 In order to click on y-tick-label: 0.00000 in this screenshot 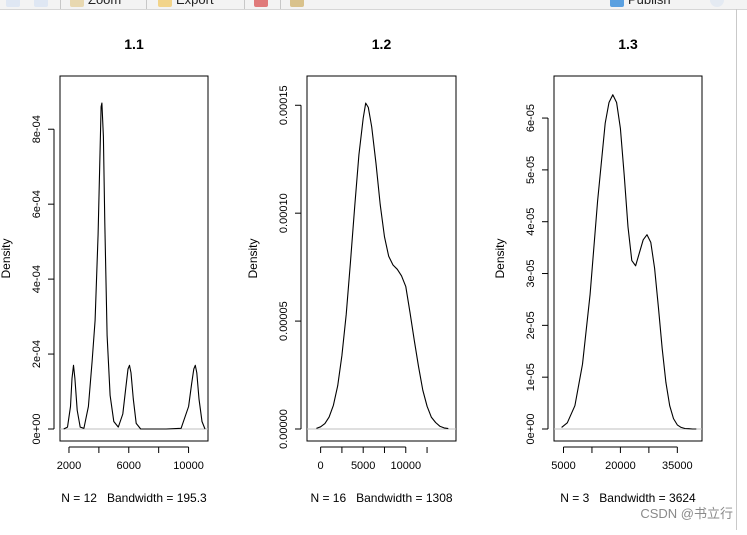, I will do `click(284, 429)`.